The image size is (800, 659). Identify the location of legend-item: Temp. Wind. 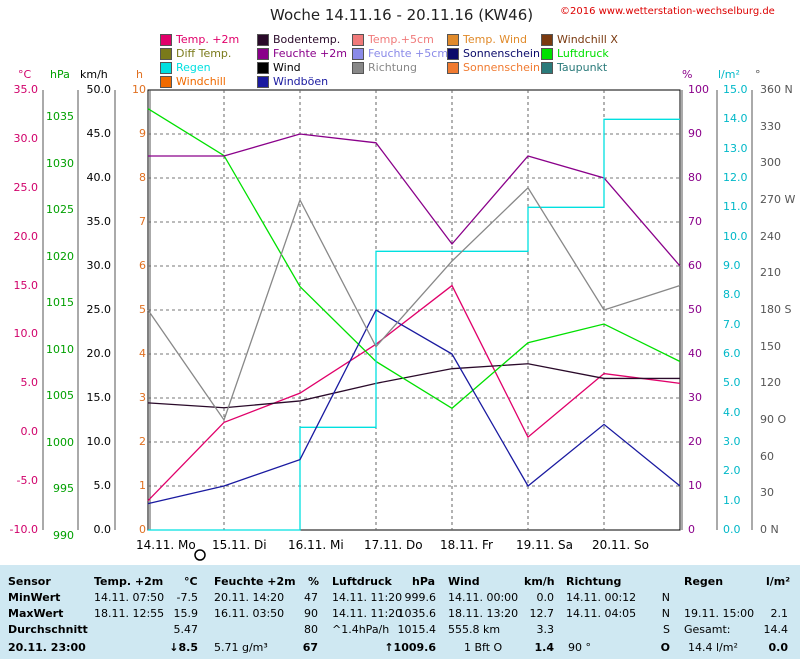
(487, 39).